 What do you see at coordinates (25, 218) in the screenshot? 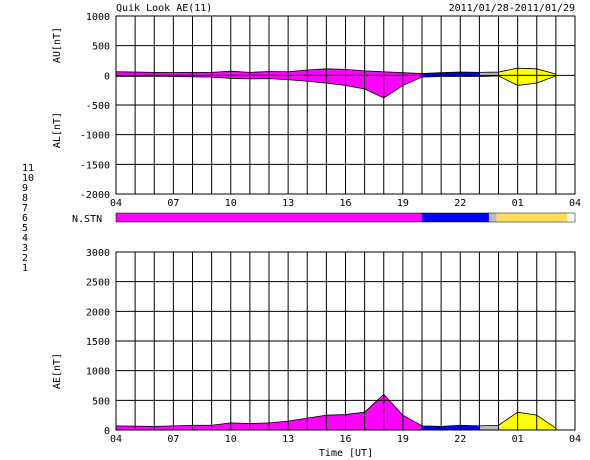
I see `legend-entry: 6` at bounding box center [25, 218].